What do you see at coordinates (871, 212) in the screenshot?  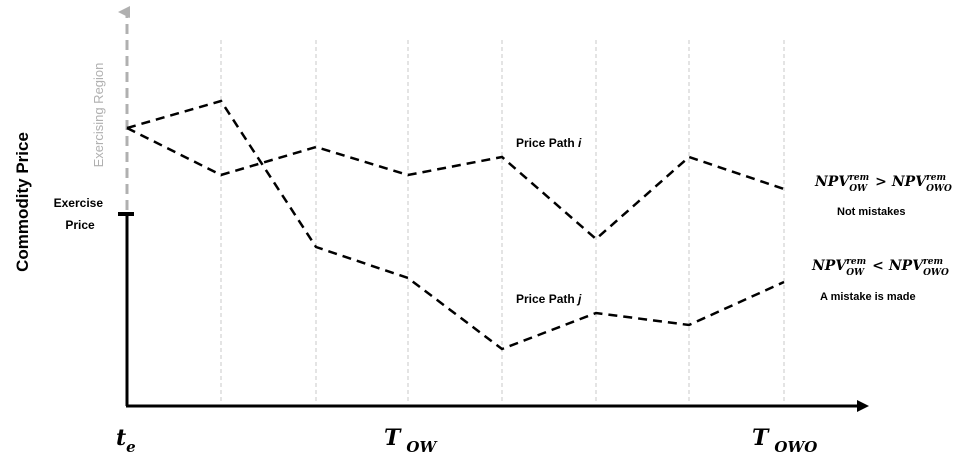 I see `condition-i-caption: Not mistakes` at bounding box center [871, 212].